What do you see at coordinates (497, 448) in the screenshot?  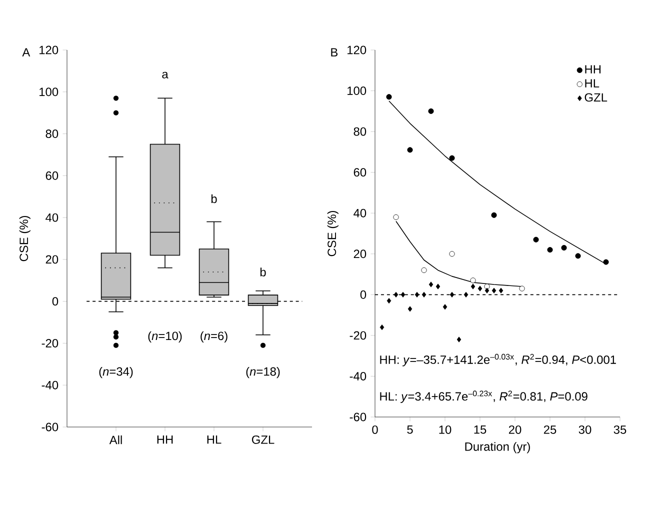 I see `x-axis-title: Duration (yr)` at bounding box center [497, 448].